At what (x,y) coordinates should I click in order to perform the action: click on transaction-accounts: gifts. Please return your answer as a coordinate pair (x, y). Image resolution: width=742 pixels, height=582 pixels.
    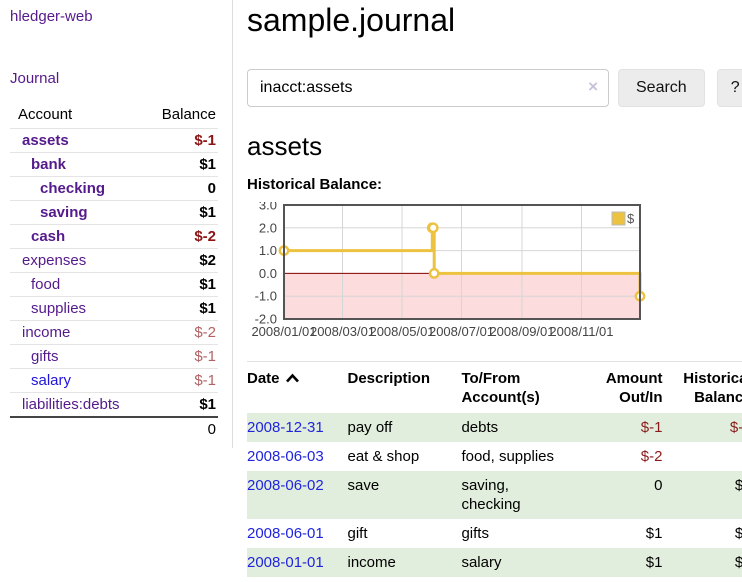
    Looking at the image, I should click on (475, 533).